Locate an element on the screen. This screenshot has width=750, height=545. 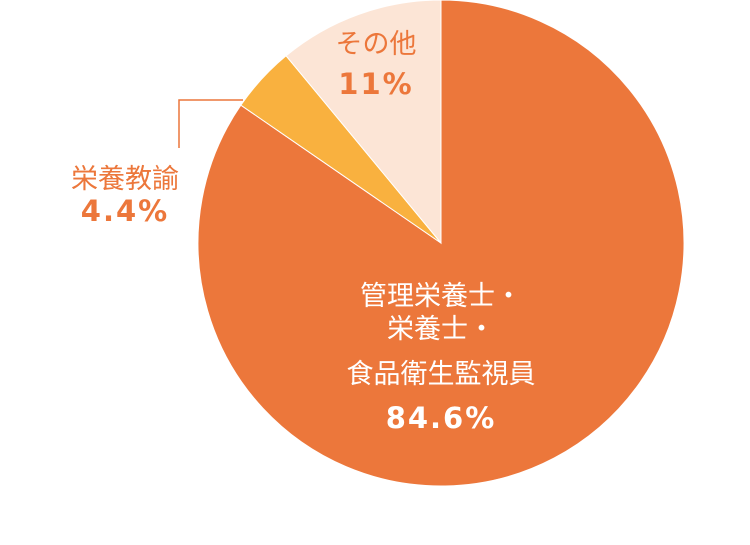
slice-label: その他 is located at coordinates (376, 44).